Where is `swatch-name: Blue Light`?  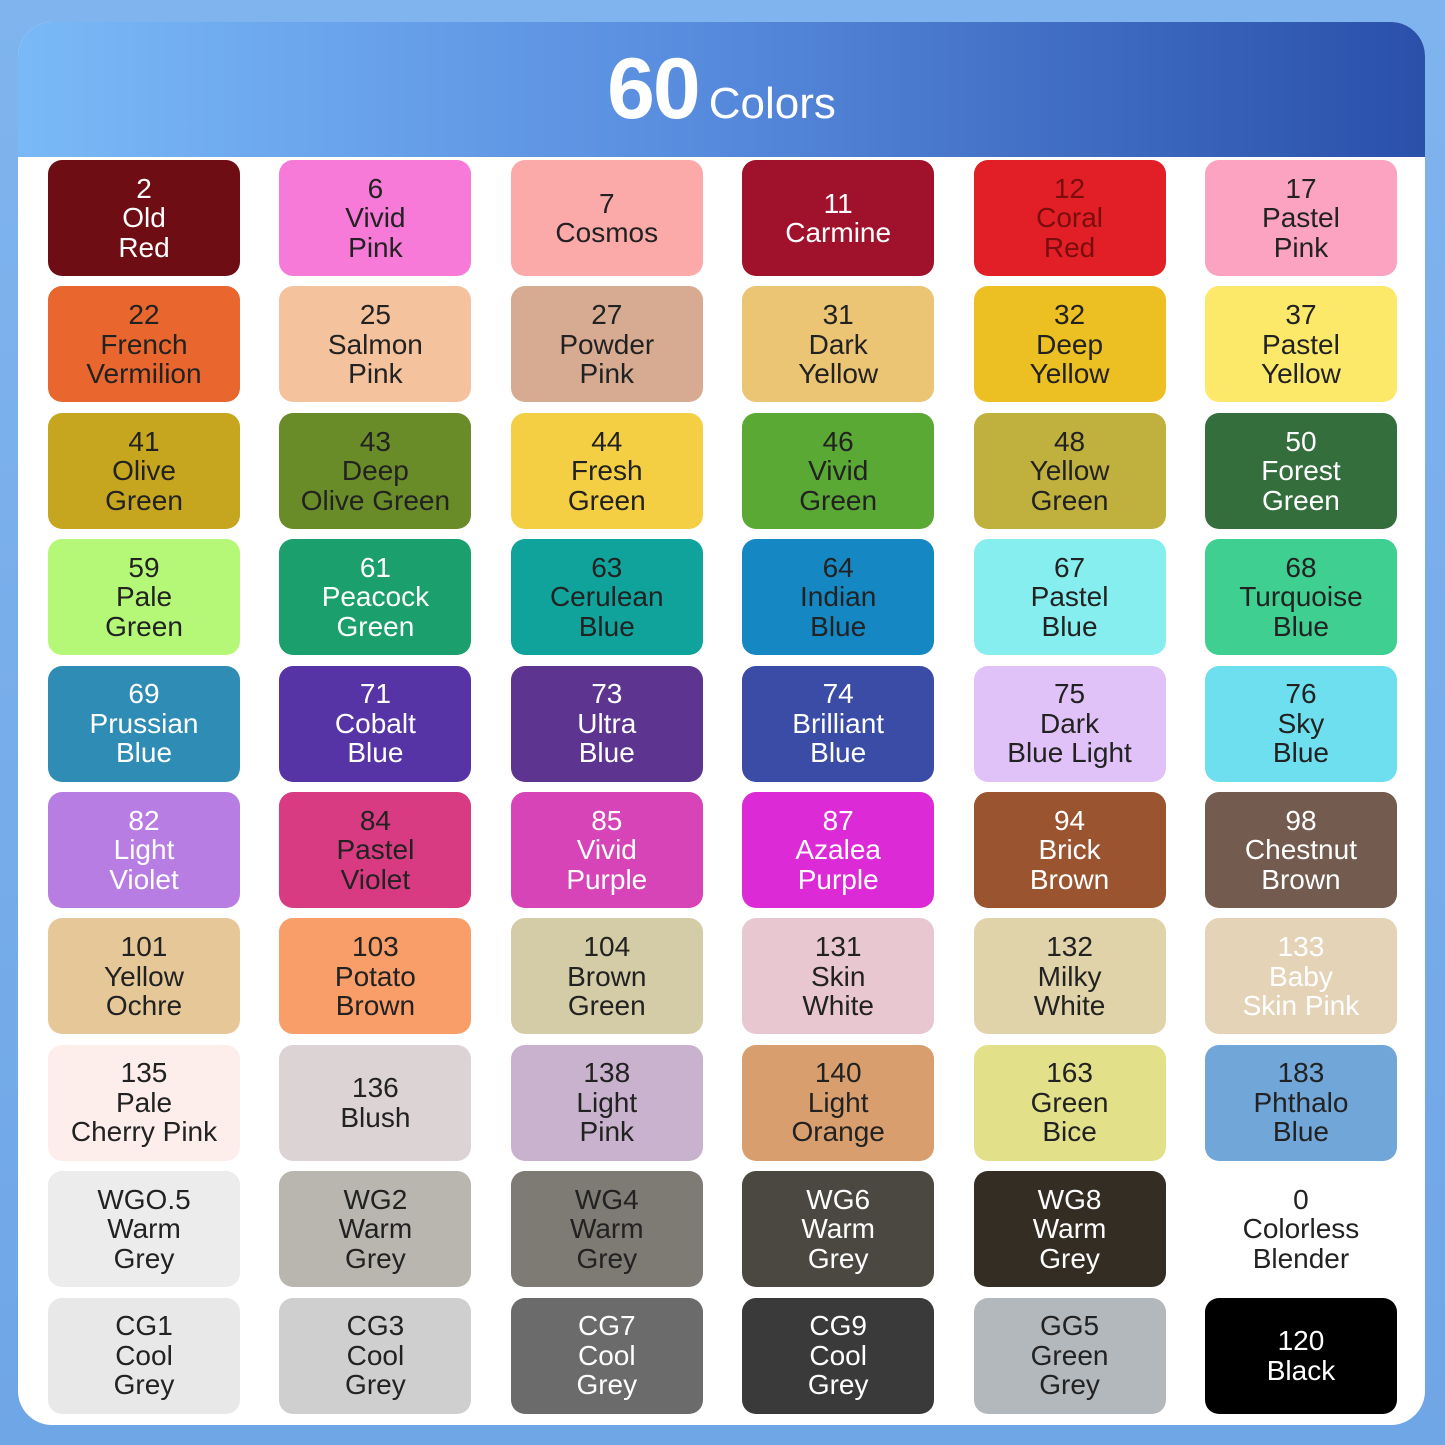
swatch-name: Blue Light is located at coordinates (1069, 753).